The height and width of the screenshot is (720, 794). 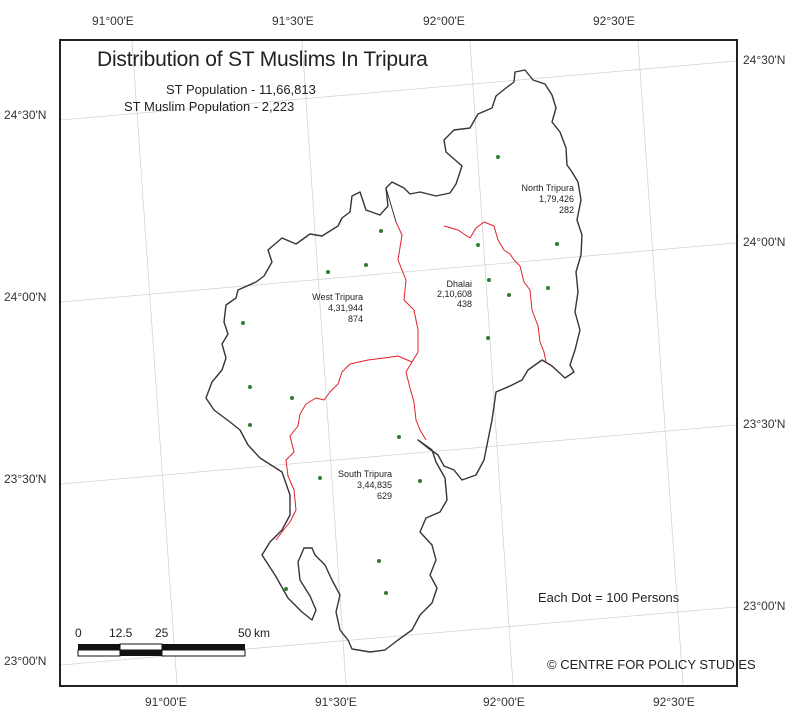 I want to click on scale-label: 0, so click(x=78, y=633).